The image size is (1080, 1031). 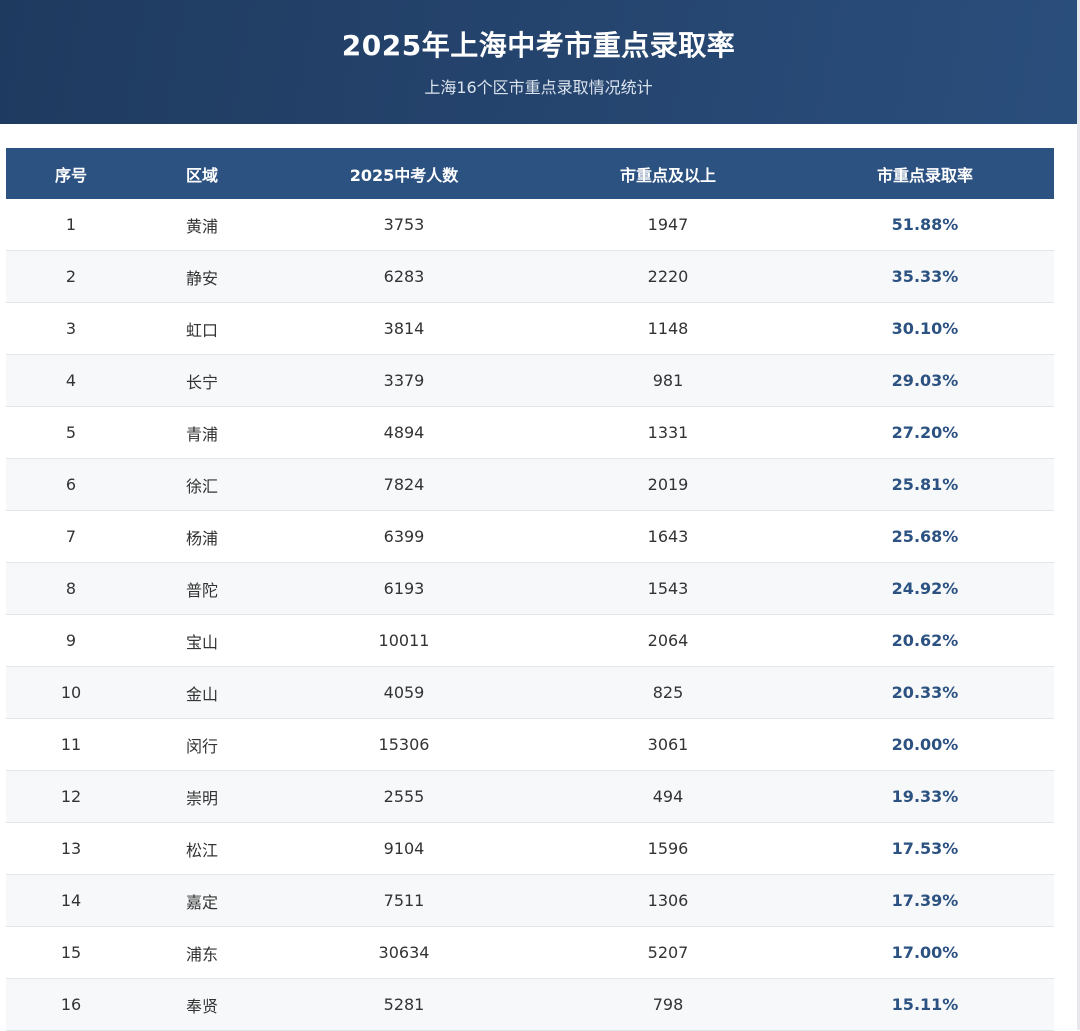 What do you see at coordinates (202, 588) in the screenshot?
I see `row-district: 普陀` at bounding box center [202, 588].